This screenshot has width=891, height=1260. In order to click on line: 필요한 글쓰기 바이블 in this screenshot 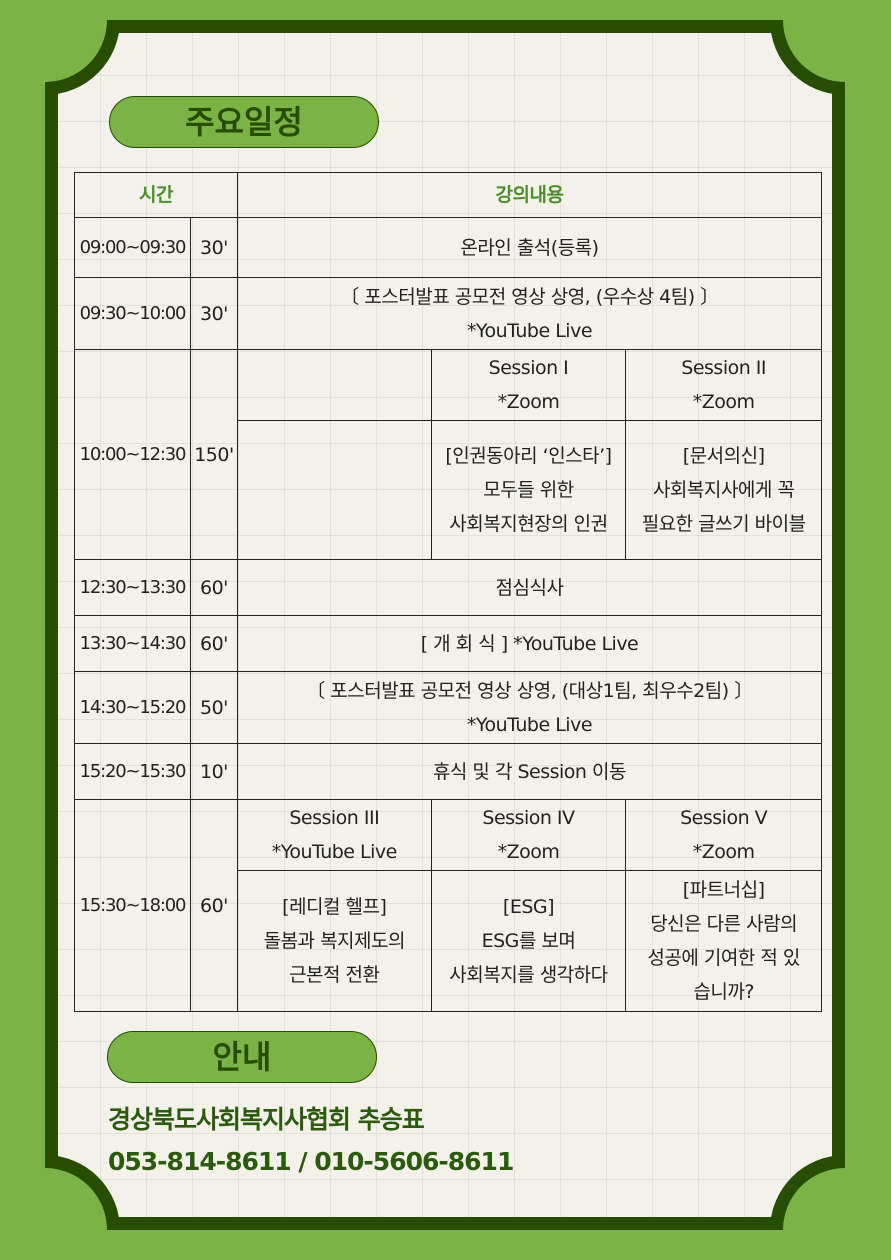, I will do `click(723, 524)`.